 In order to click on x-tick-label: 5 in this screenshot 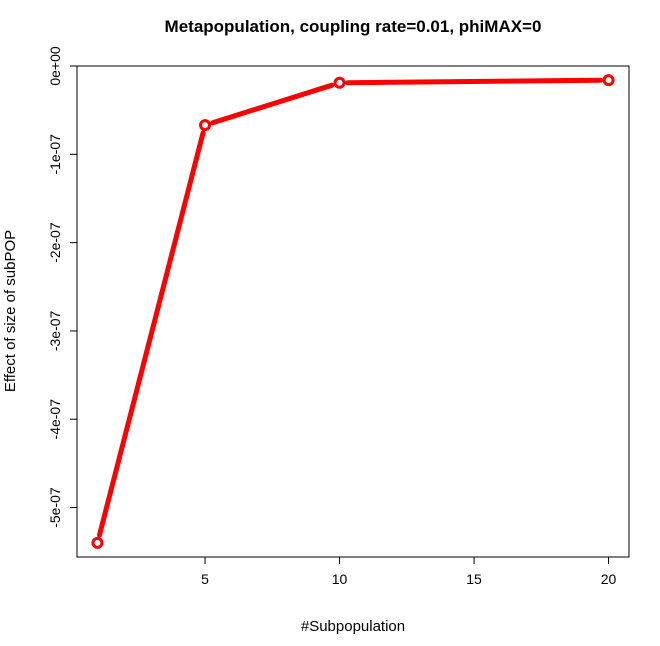, I will do `click(205, 579)`.